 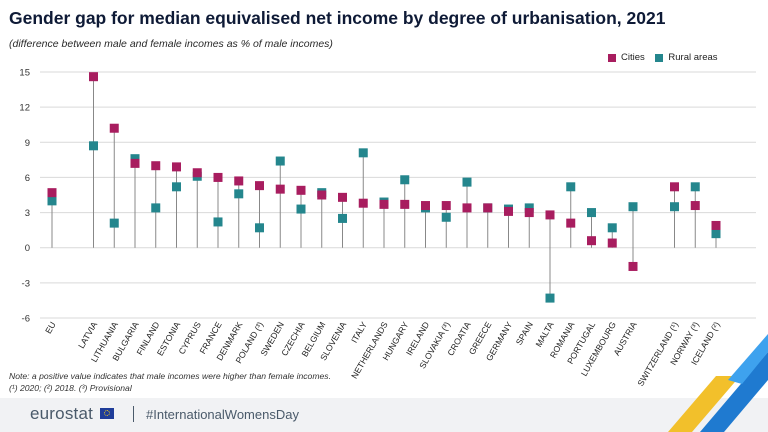 What do you see at coordinates (524, 333) in the screenshot?
I see `x-tick-label: SPAIN` at bounding box center [524, 333].